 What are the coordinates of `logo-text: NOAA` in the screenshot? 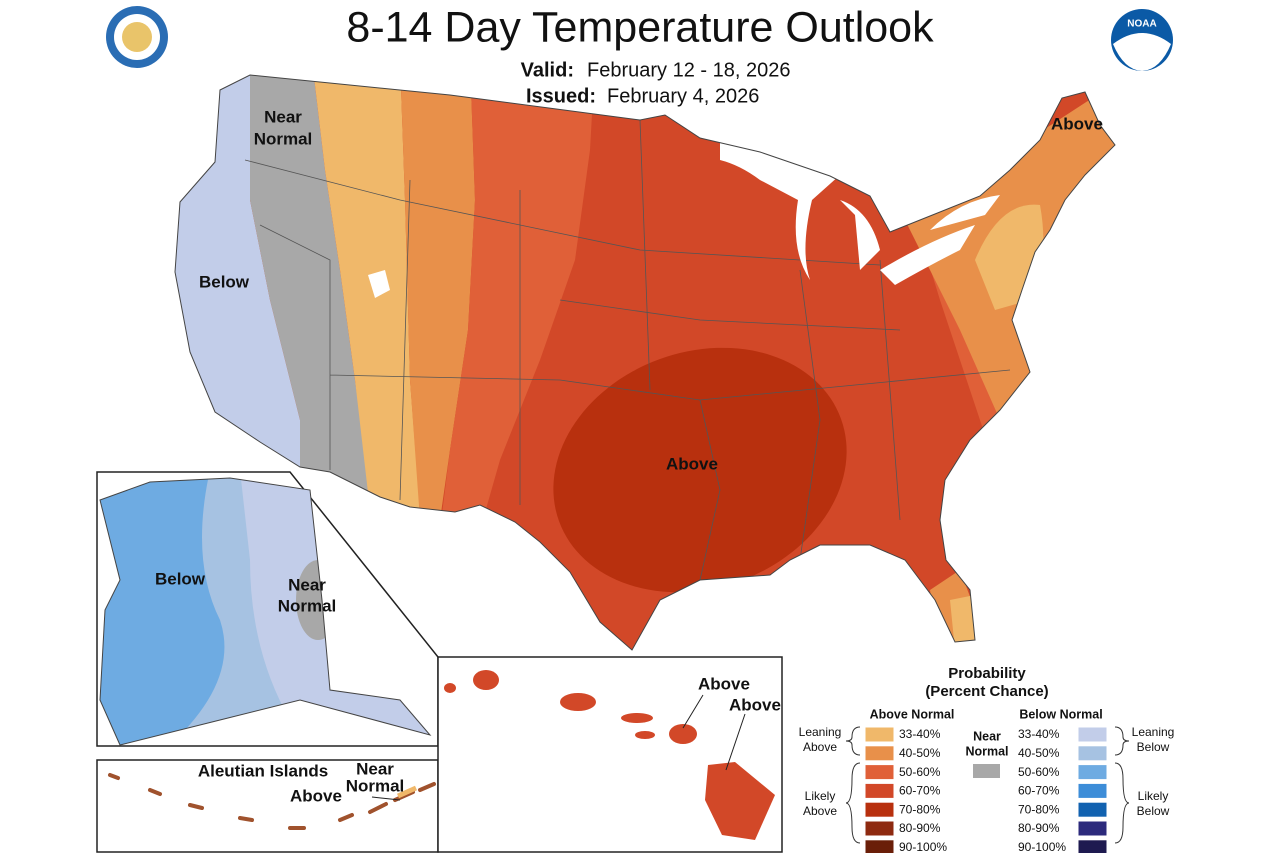 It's located at (1141, 24).